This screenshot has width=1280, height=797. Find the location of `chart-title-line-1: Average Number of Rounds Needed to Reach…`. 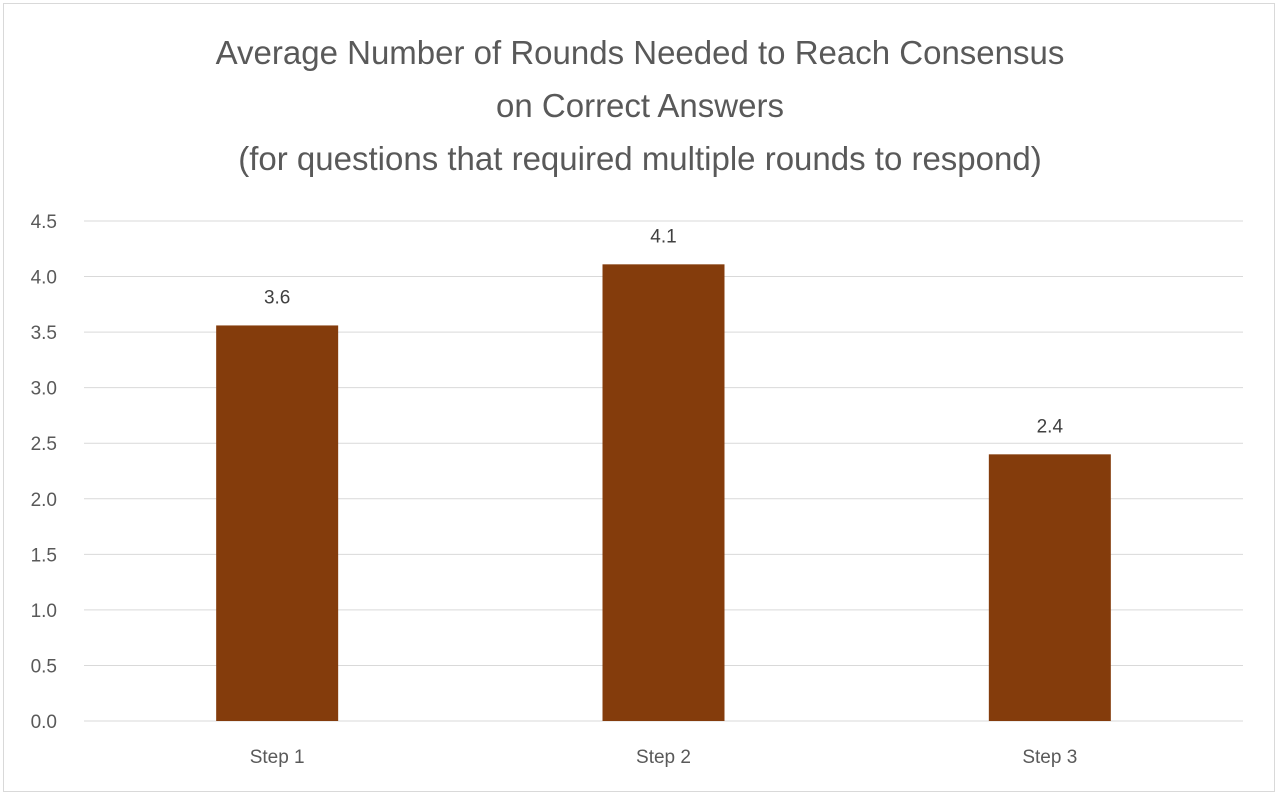

chart-title-line-1: Average Number of Rounds Needed to Reach… is located at coordinates (640, 52).